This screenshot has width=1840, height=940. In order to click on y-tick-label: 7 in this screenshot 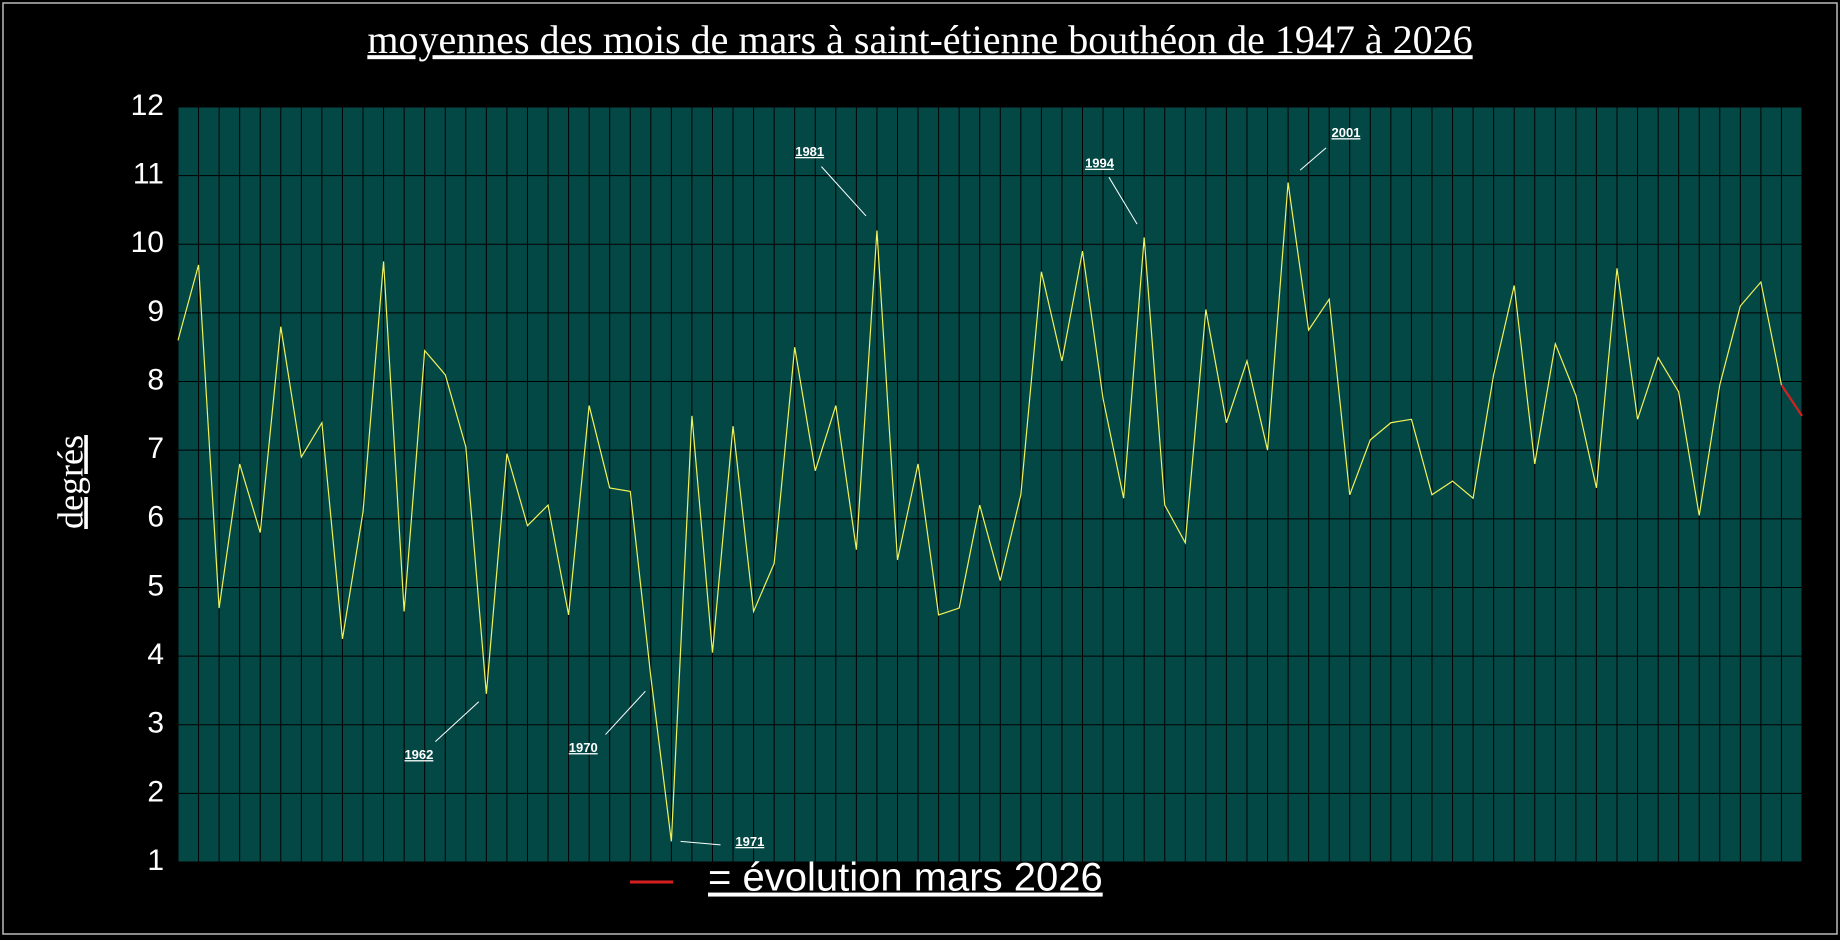, I will do `click(155, 448)`.